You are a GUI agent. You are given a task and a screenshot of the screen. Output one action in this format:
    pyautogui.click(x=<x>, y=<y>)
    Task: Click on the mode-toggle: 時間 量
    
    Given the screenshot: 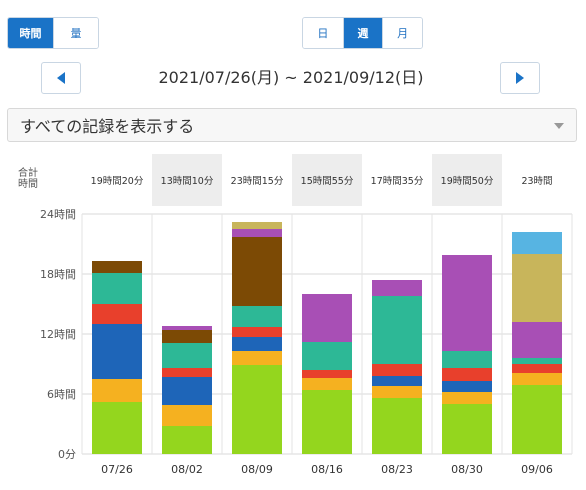 What is the action you would take?
    pyautogui.click(x=53, y=33)
    